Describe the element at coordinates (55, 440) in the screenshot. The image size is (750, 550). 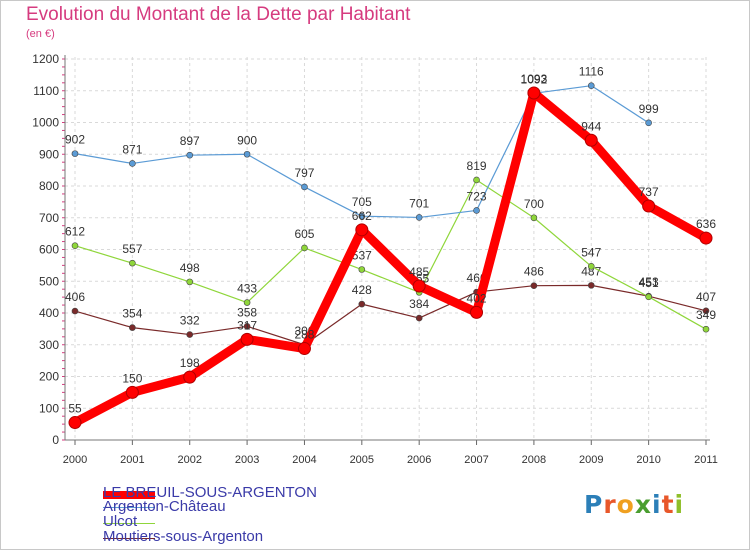
I see `y-tick-label: 0` at that location.